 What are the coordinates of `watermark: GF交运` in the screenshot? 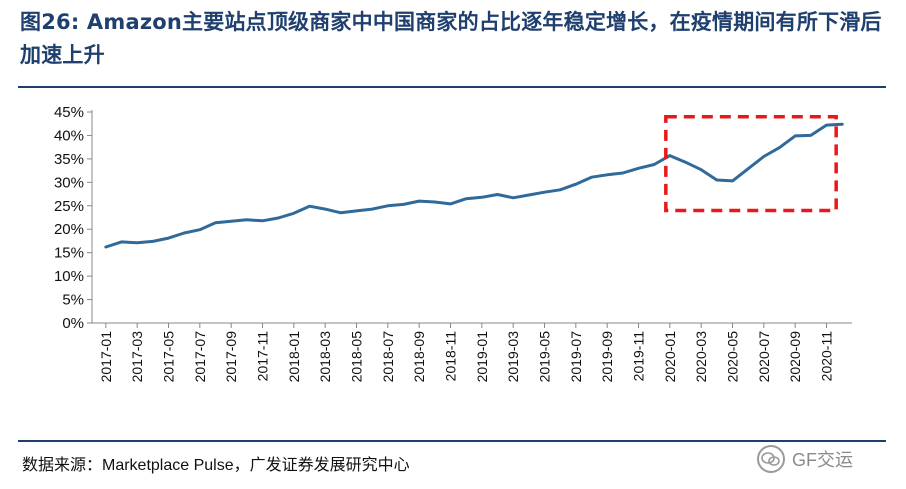 It's located at (804, 459).